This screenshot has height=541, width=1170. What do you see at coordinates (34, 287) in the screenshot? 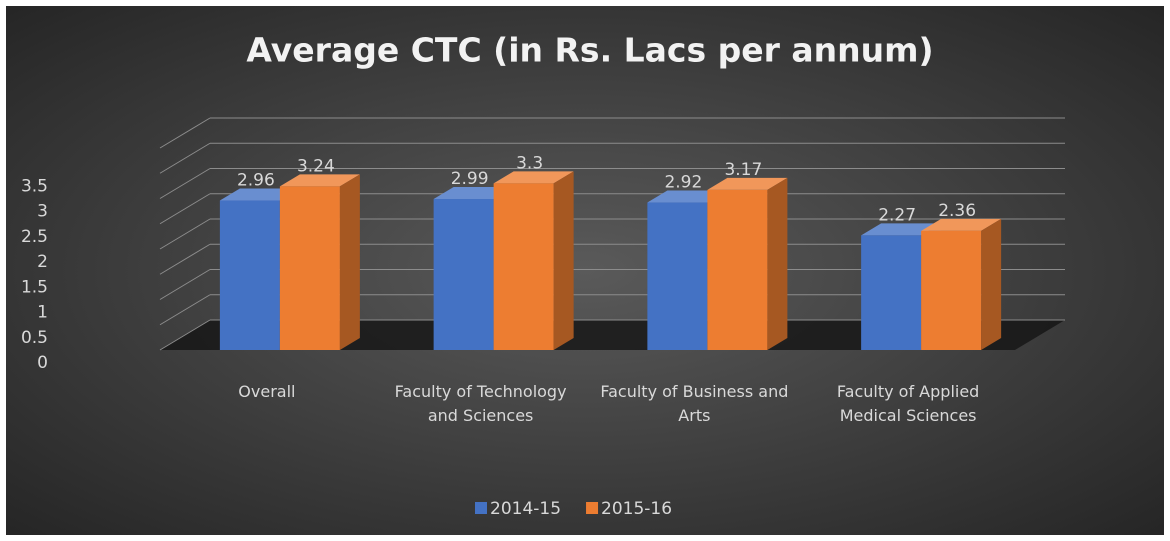
I see `y-tick-label: 1.5` at bounding box center [34, 287].